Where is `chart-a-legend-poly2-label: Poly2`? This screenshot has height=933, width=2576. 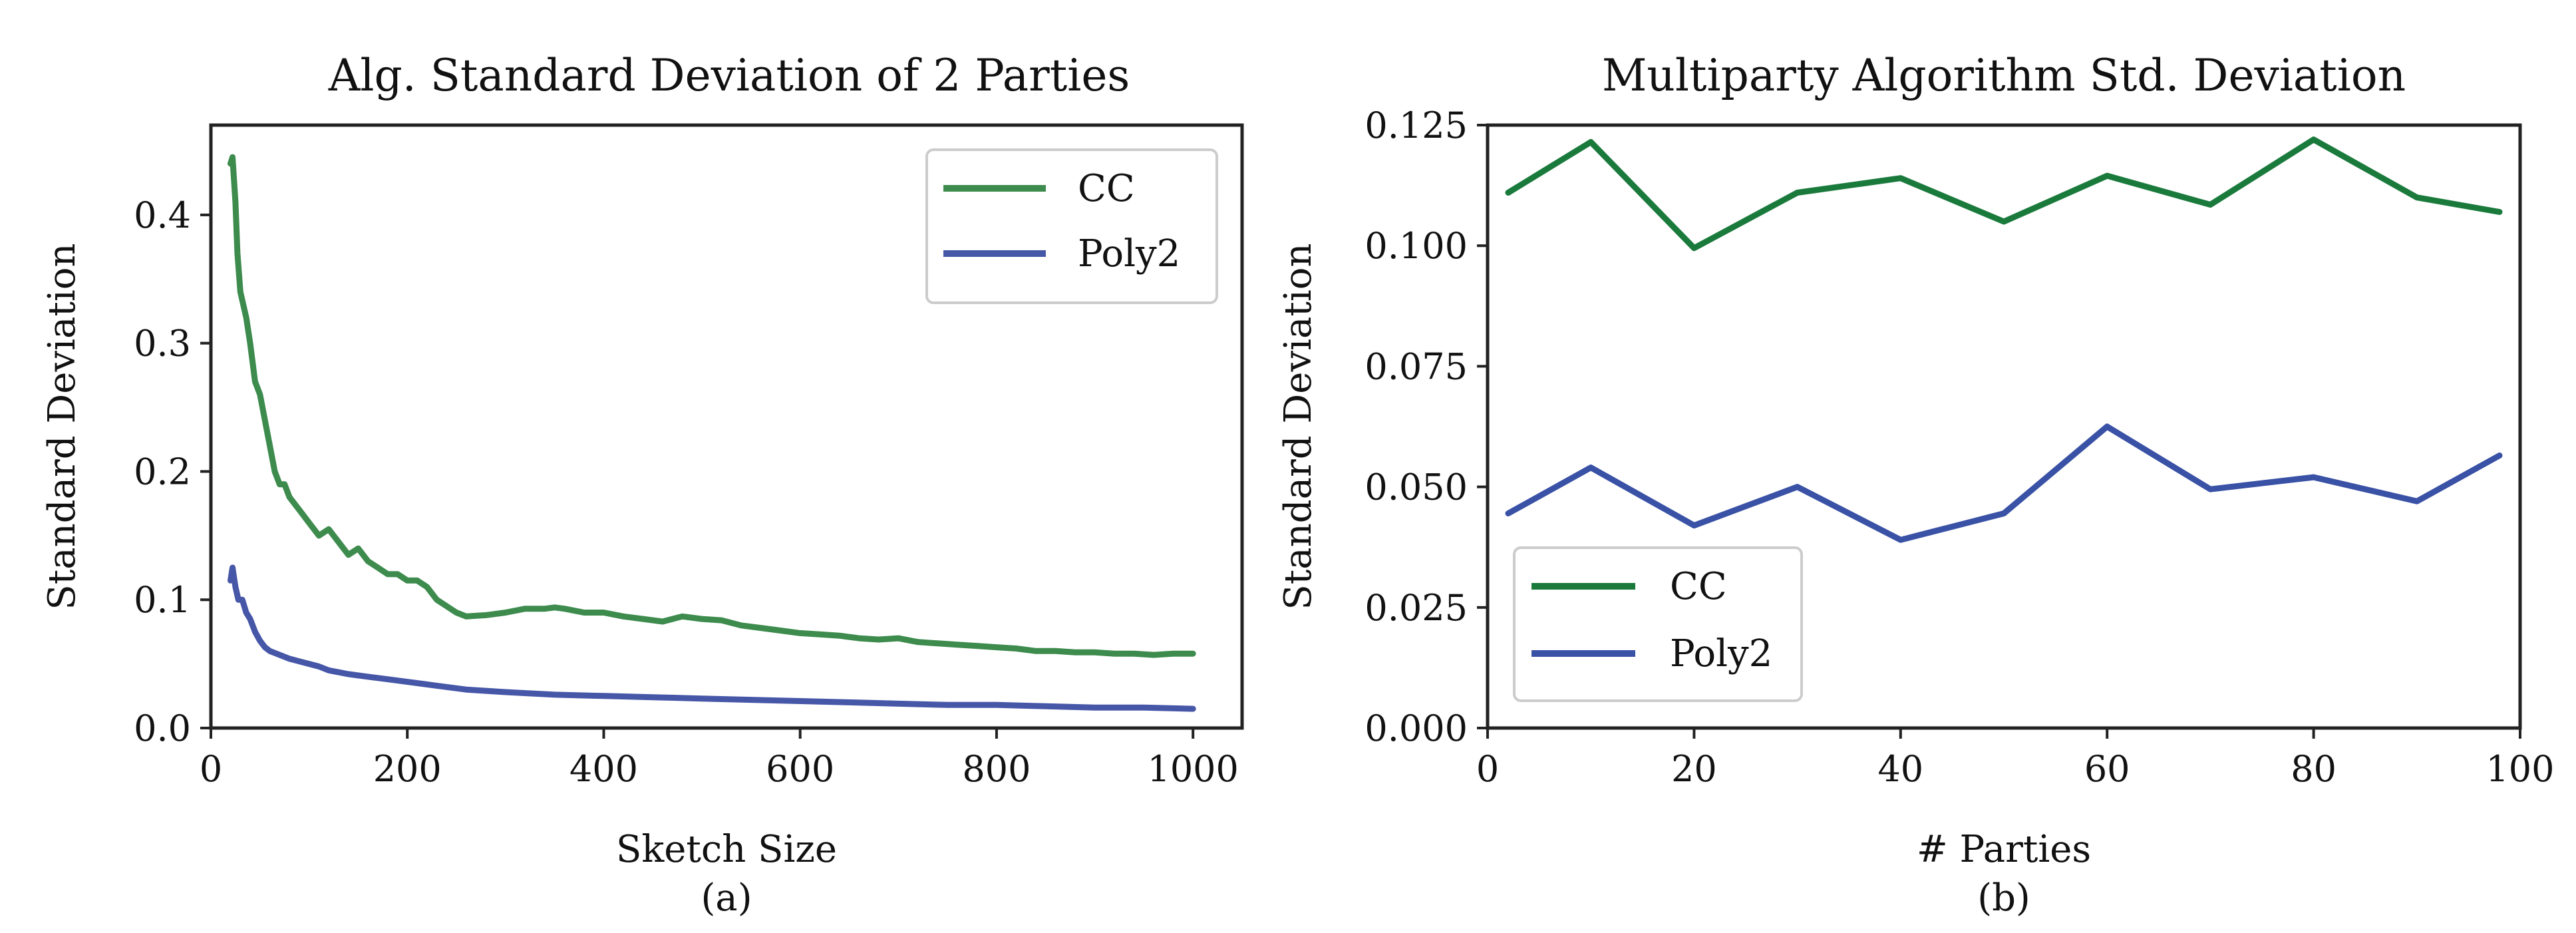
chart-a-legend-poly2-label: Poly2 is located at coordinates (1129, 254).